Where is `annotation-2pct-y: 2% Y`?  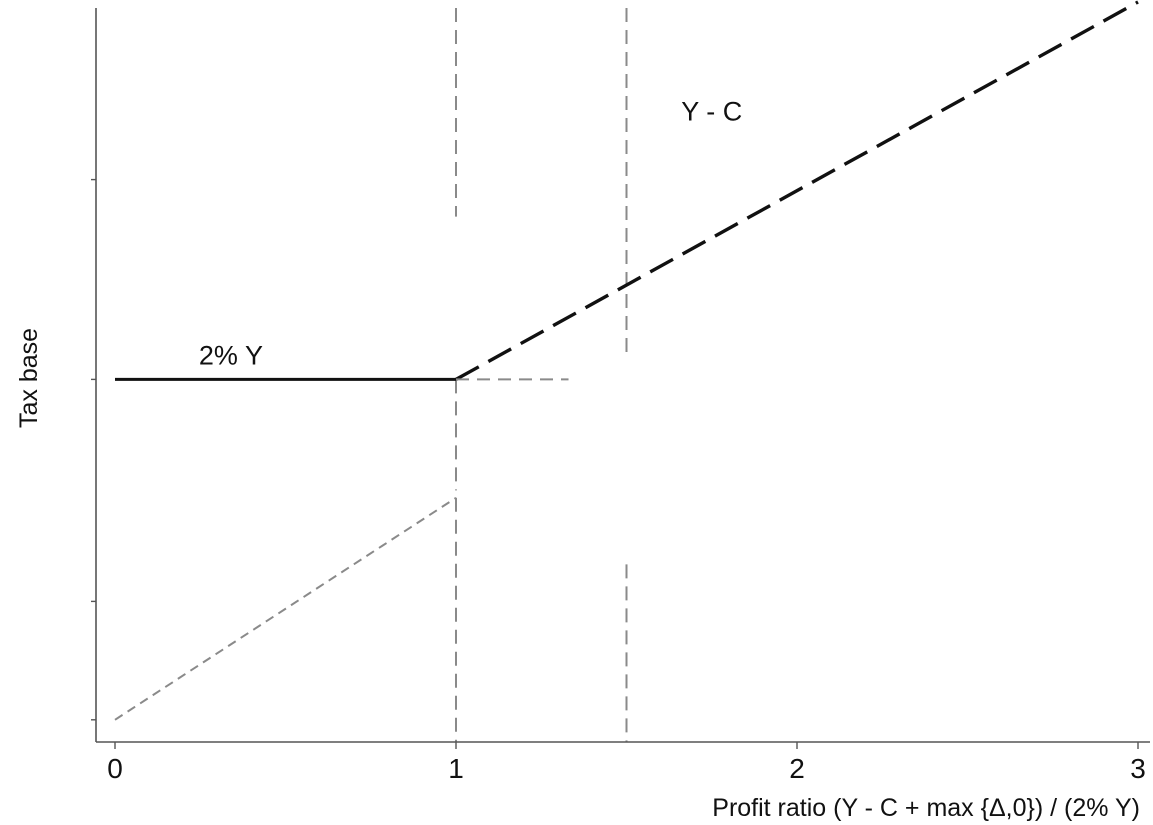
annotation-2pct-y: 2% Y is located at coordinates (231, 356).